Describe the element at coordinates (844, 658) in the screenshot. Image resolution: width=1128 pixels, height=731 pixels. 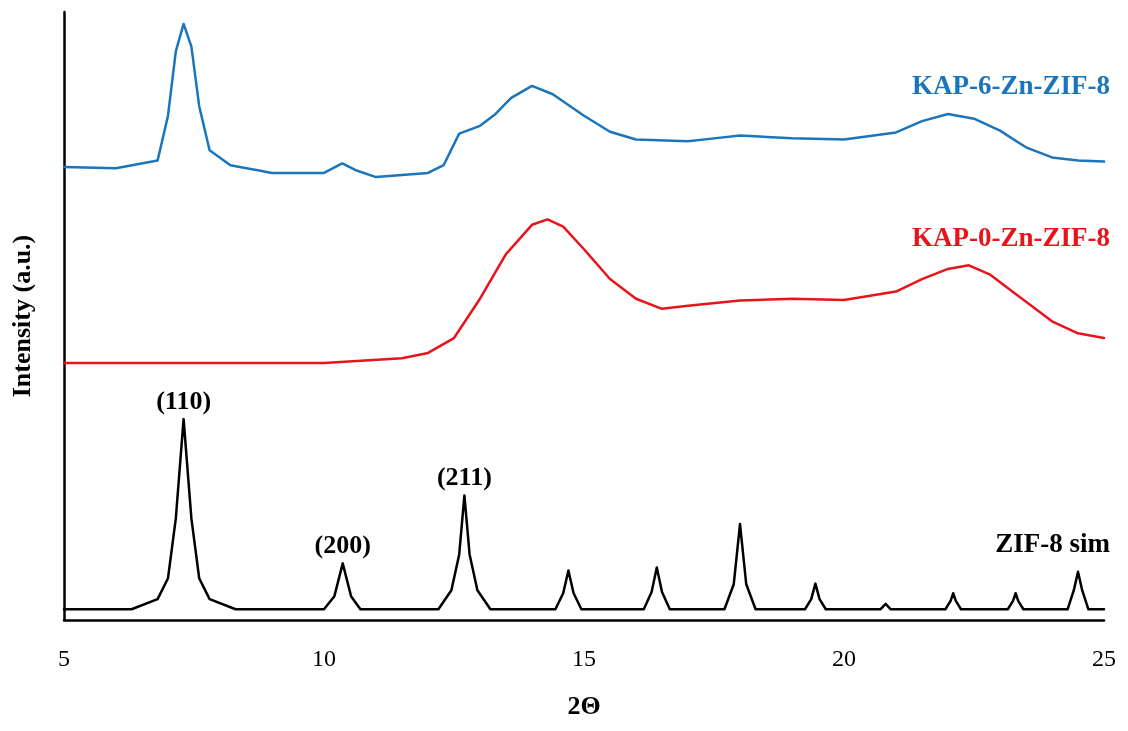
I see `x-tick-label: 20` at that location.